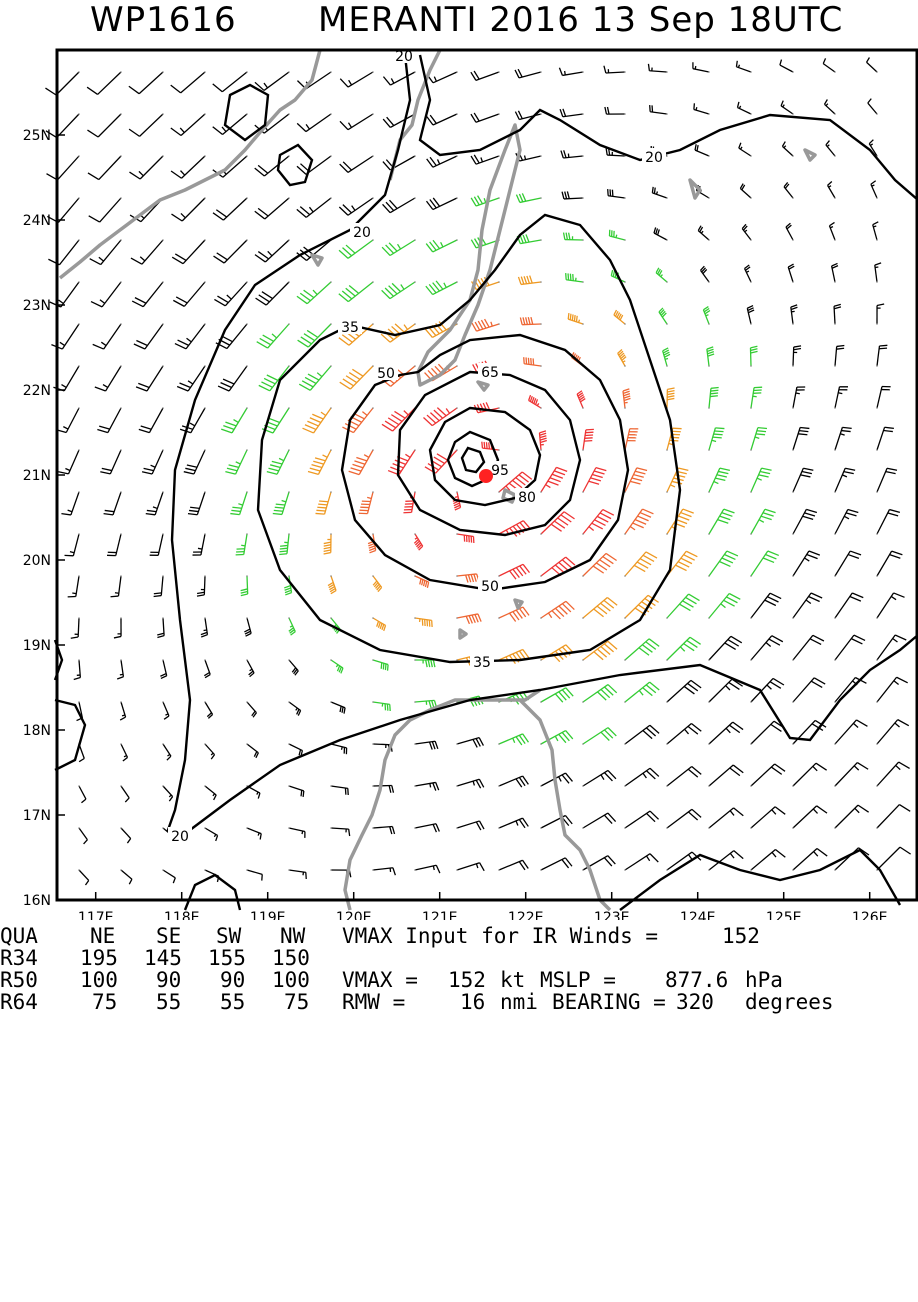 Image resolution: width=918 pixels, height=1302 pixels. Describe the element at coordinates (37, 136) in the screenshot. I see `lat-tick-label: 25N` at that location.